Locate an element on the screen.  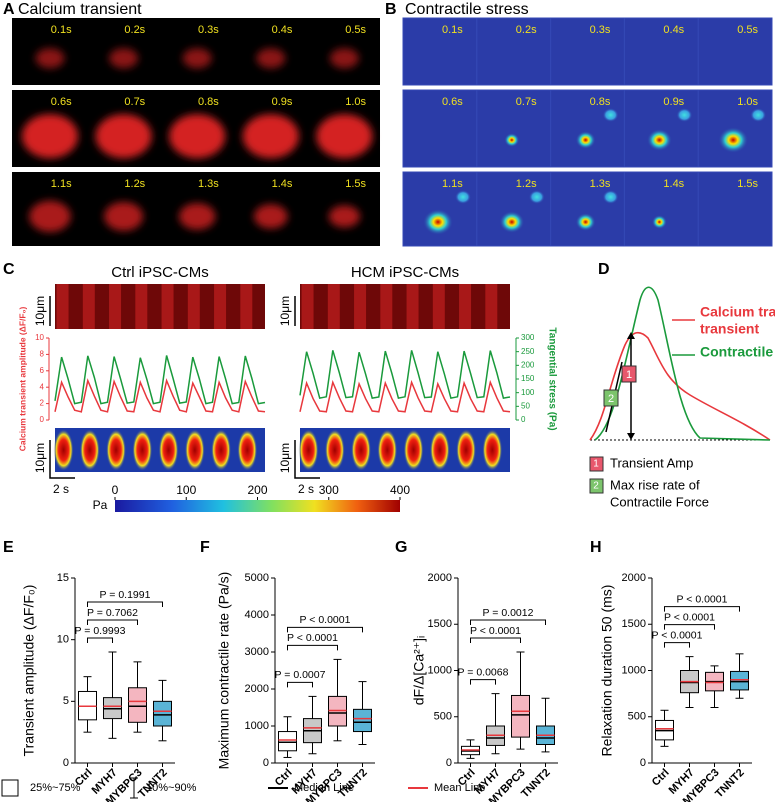
y-axis-label: Relaxation duration 50 (ms) is located at coordinates (607, 671).